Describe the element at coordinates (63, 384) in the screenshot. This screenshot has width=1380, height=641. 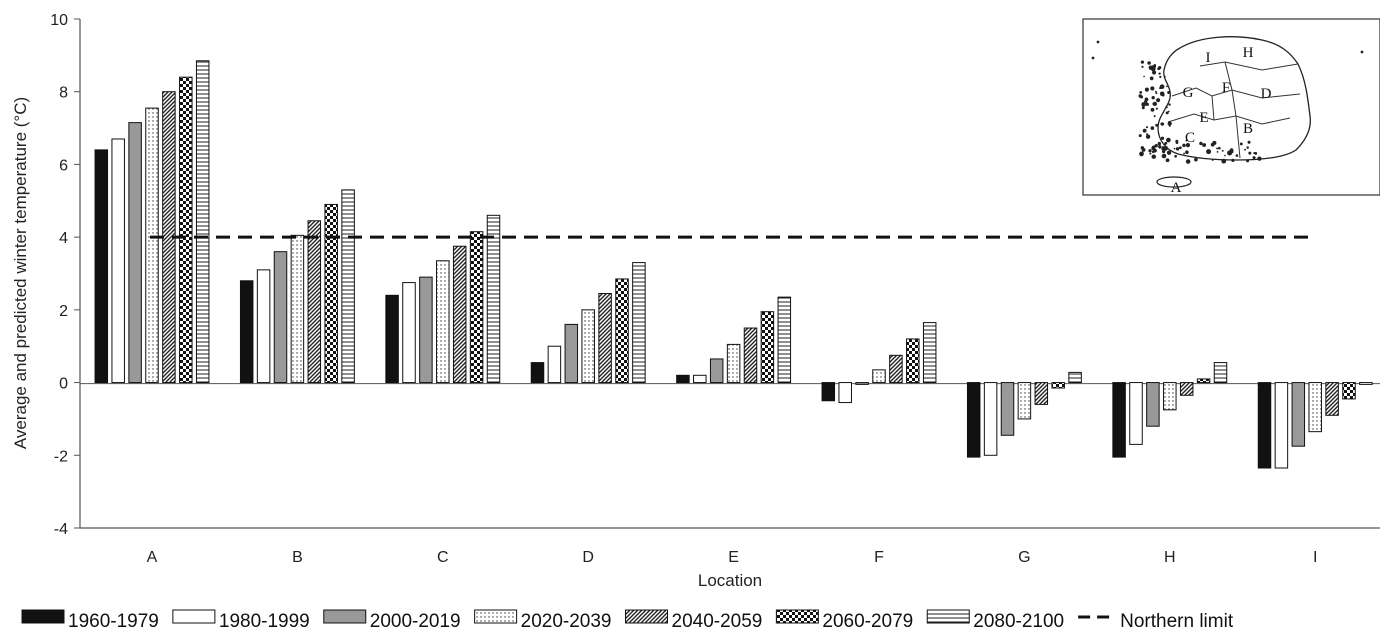
I see `y-tick-label: 0` at that location.